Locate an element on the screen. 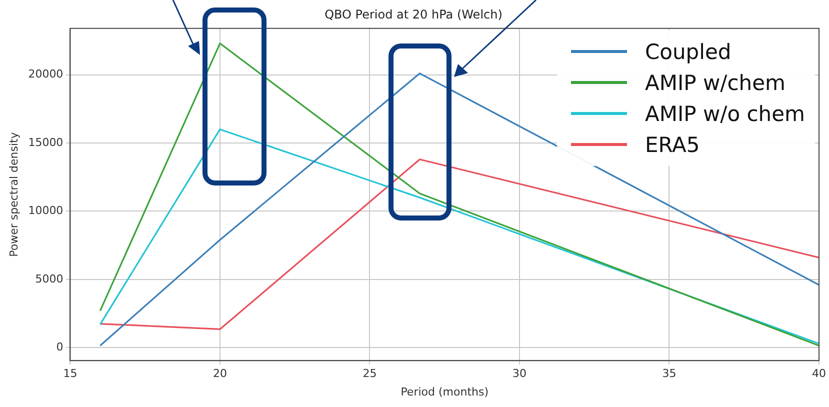  x-tick-label: 25 is located at coordinates (369, 373).